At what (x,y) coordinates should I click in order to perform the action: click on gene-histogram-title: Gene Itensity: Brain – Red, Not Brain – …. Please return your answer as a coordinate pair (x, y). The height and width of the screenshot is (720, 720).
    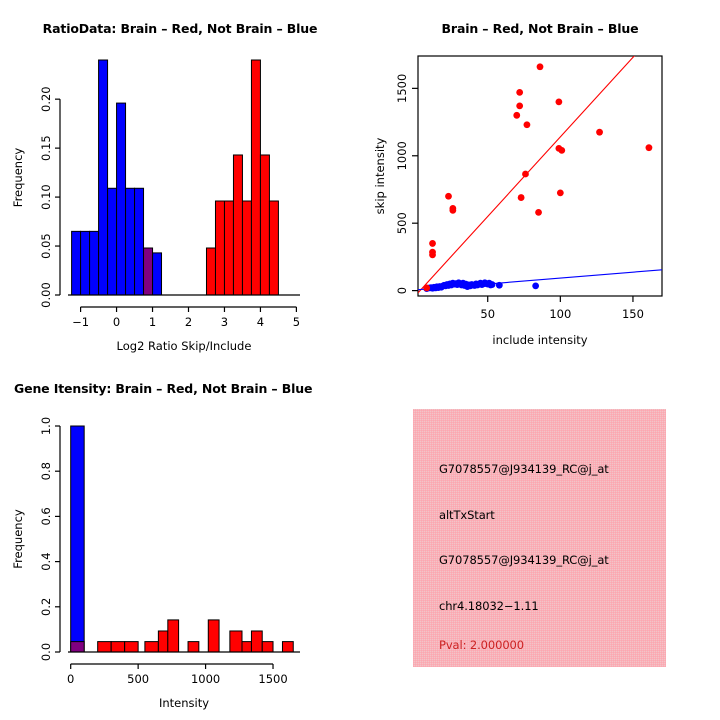
    Looking at the image, I should click on (163, 388).